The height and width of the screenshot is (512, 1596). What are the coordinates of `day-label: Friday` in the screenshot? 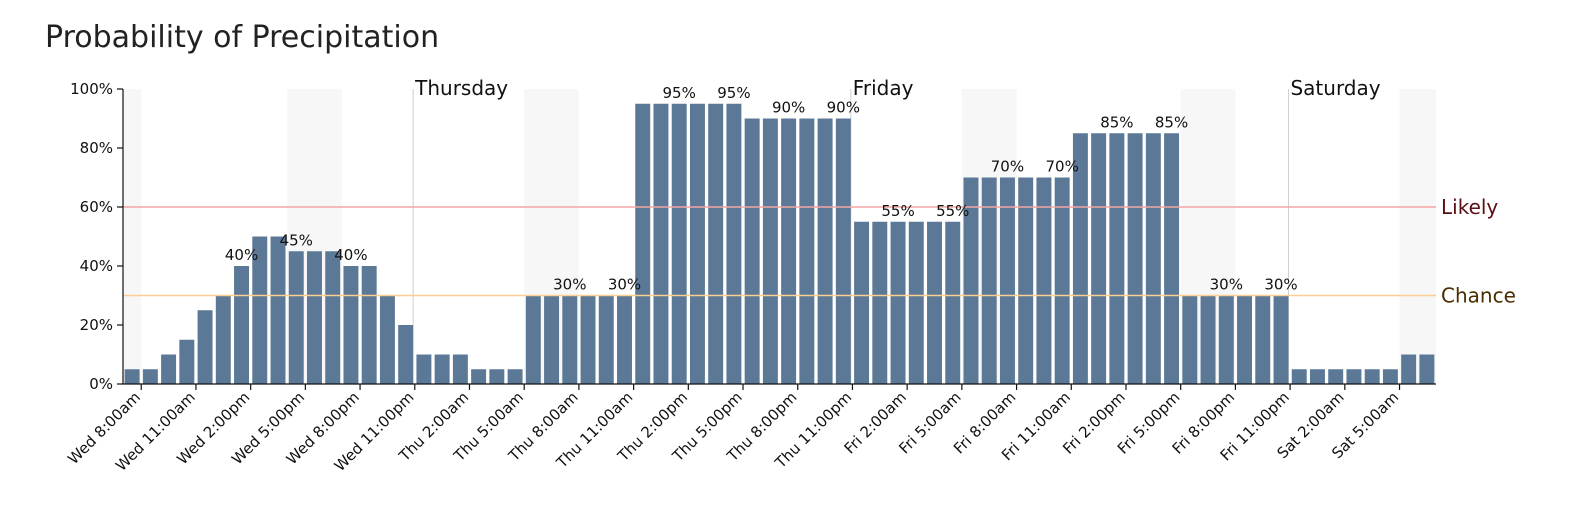 It's located at (883, 88).